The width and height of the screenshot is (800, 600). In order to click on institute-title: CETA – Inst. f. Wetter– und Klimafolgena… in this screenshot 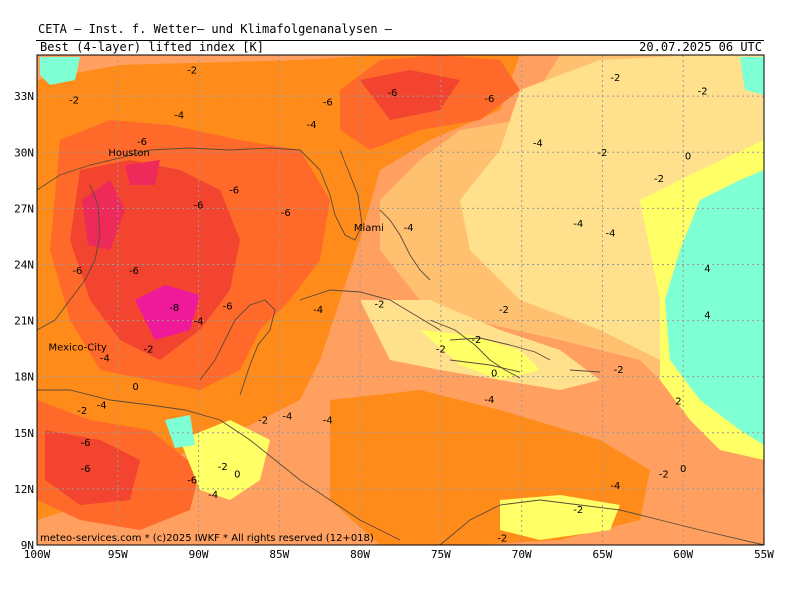, I will do `click(215, 29)`.